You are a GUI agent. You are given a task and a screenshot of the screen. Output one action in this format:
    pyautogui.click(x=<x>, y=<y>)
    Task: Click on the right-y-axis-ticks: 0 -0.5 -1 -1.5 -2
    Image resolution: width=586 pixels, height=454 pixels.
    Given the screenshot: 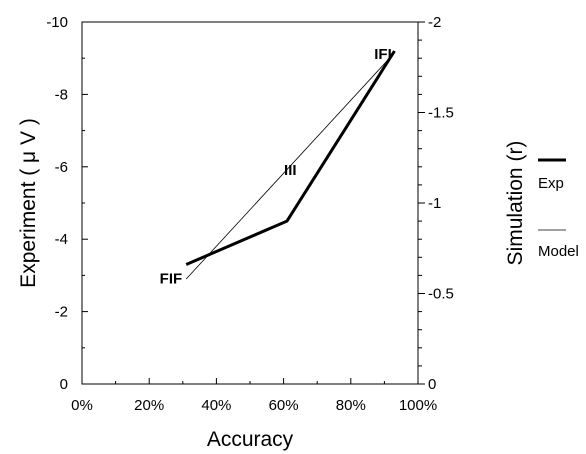 What is the action you would take?
    pyautogui.click(x=436, y=203)
    